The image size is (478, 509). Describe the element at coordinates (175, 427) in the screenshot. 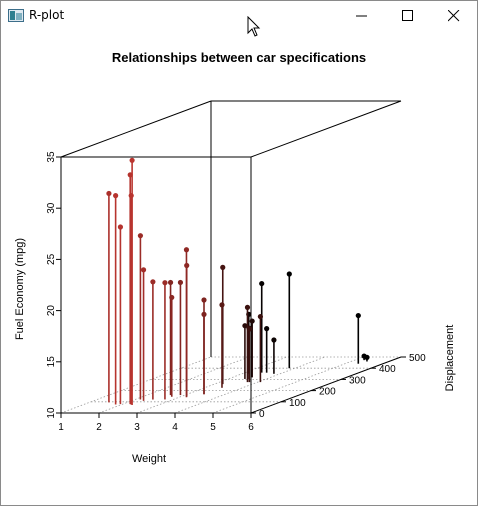

I see `x-tick-label: 4` at that location.